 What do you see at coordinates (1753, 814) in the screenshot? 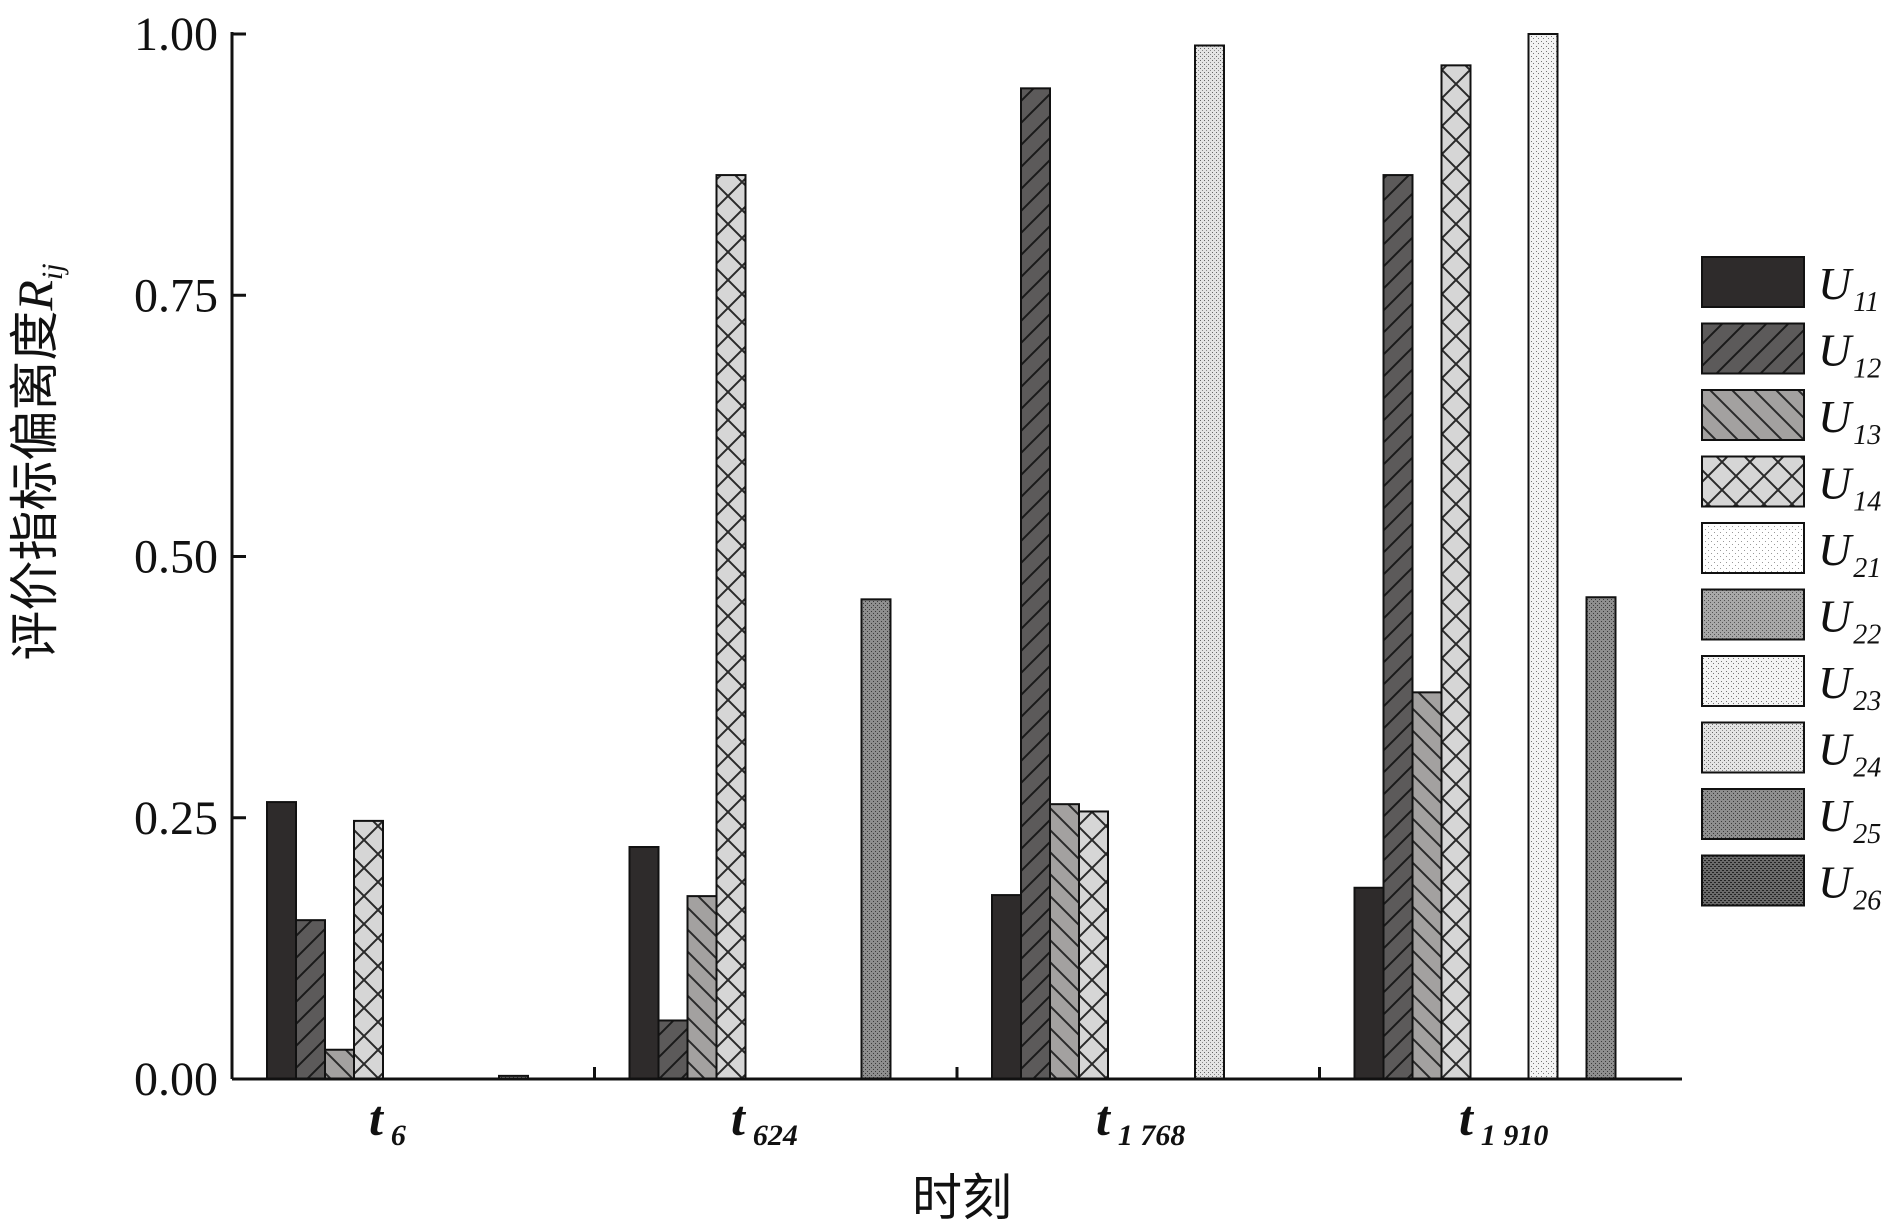
I see `legend-swatch-u25` at bounding box center [1753, 814].